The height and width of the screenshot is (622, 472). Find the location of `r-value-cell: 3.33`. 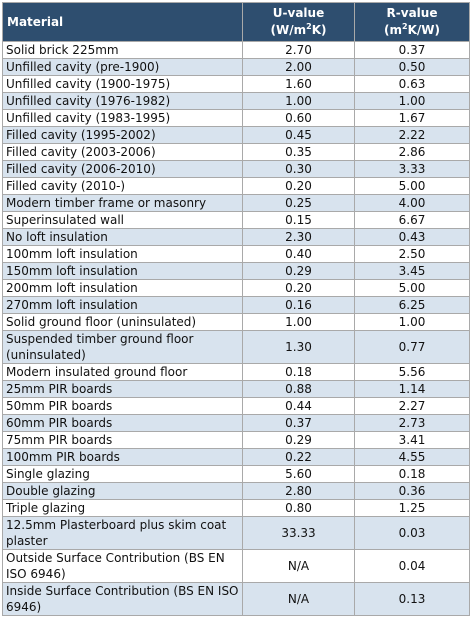

r-value-cell: 3.33 is located at coordinates (412, 169).